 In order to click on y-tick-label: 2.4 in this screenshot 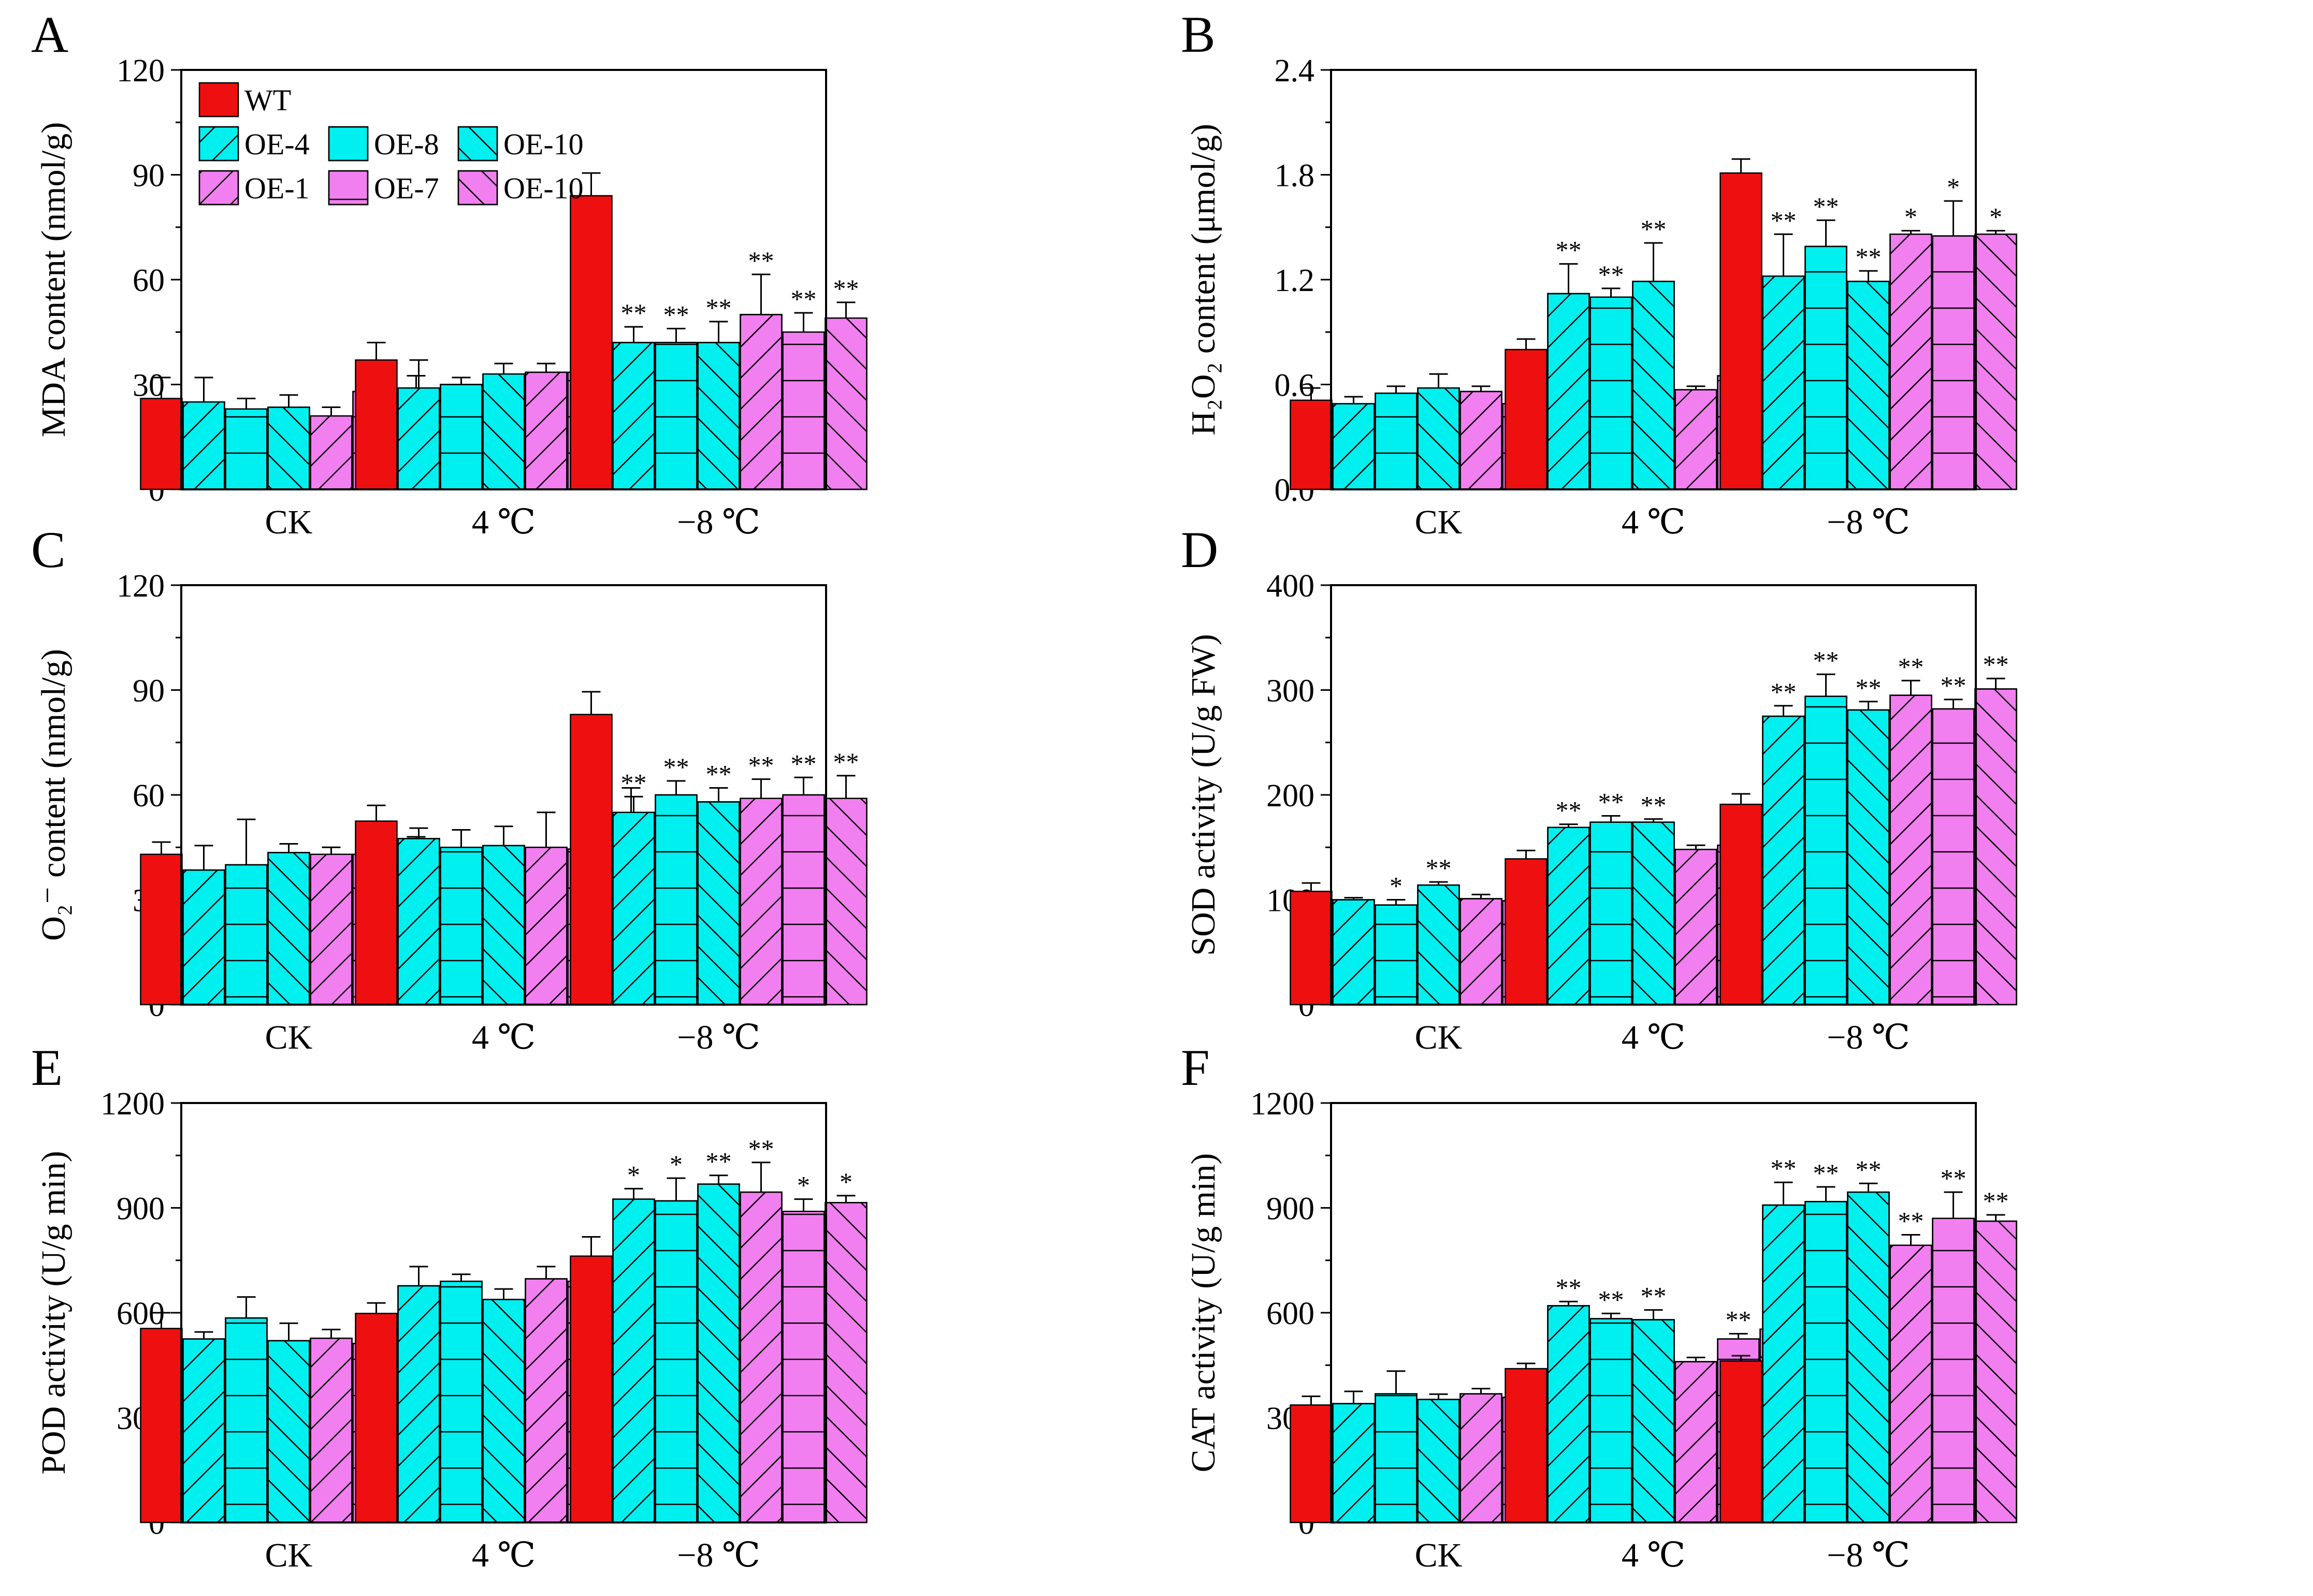, I will do `click(1295, 71)`.